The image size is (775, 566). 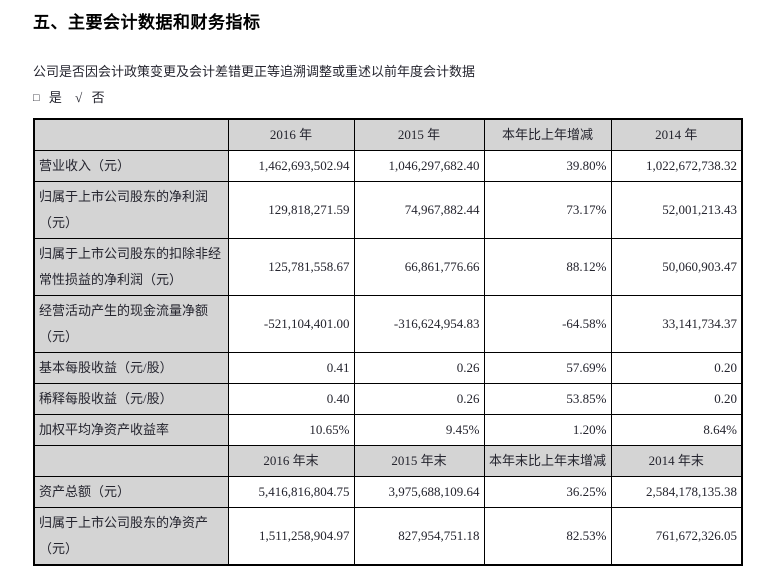 What do you see at coordinates (676, 134) in the screenshot?
I see `column-header-cell: 2014 年` at bounding box center [676, 134].